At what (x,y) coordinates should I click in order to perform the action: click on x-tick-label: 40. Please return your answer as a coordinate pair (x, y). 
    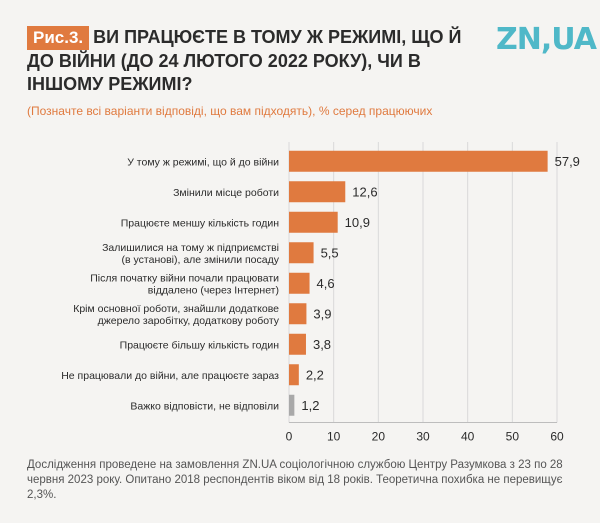
    Looking at the image, I should click on (468, 437).